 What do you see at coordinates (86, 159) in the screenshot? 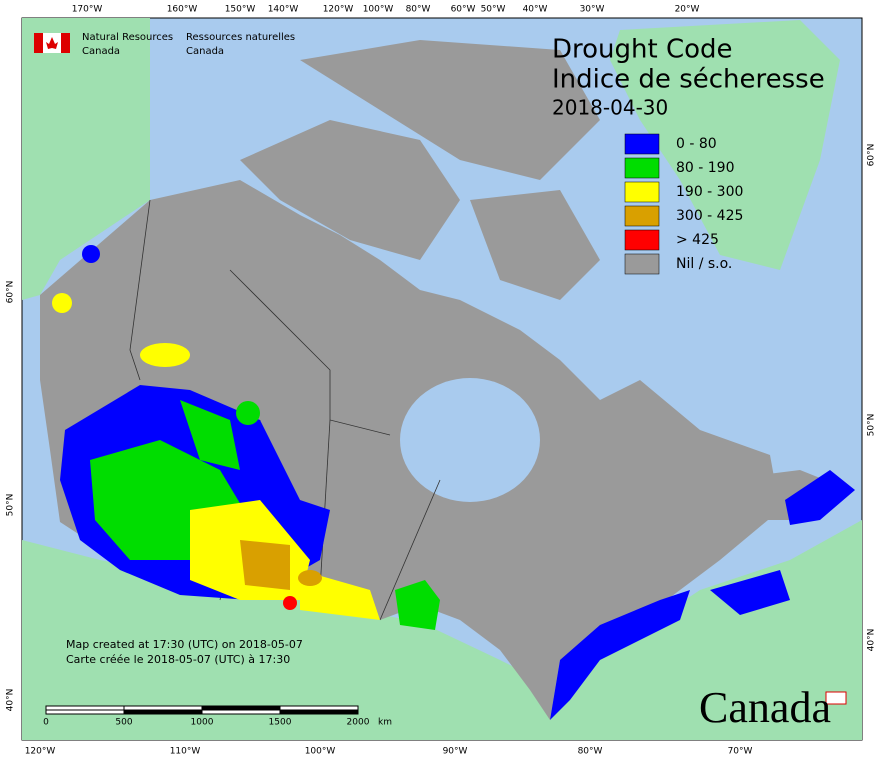
I see `alaska` at bounding box center [86, 159].